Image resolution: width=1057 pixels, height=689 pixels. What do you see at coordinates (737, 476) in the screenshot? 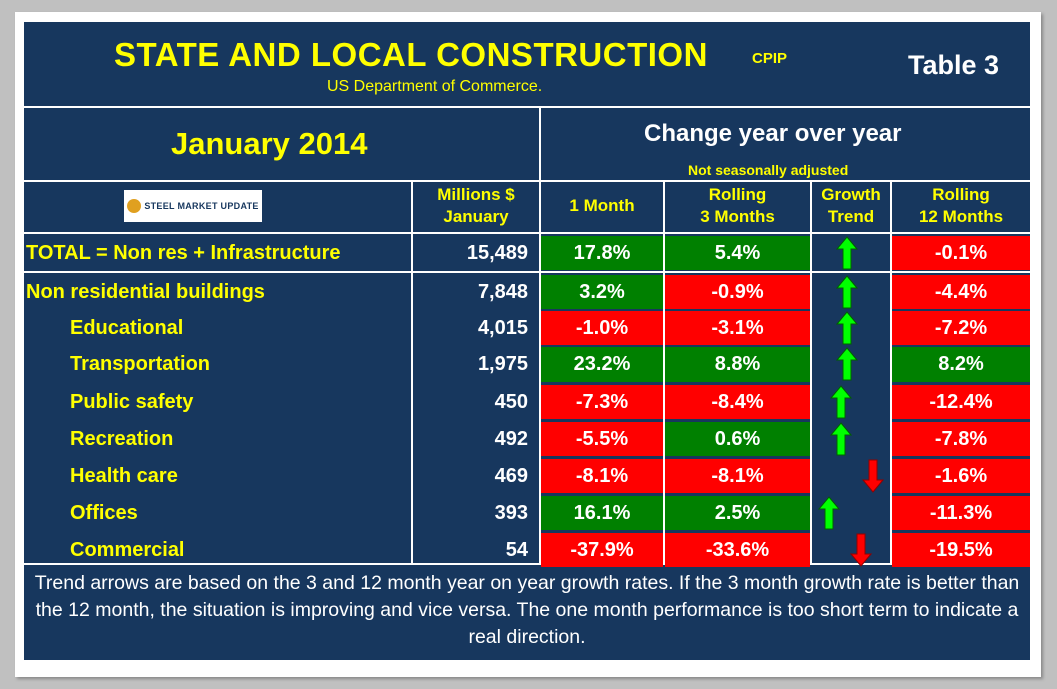
I see `rolling3-value: -8.1%` at bounding box center [737, 476].